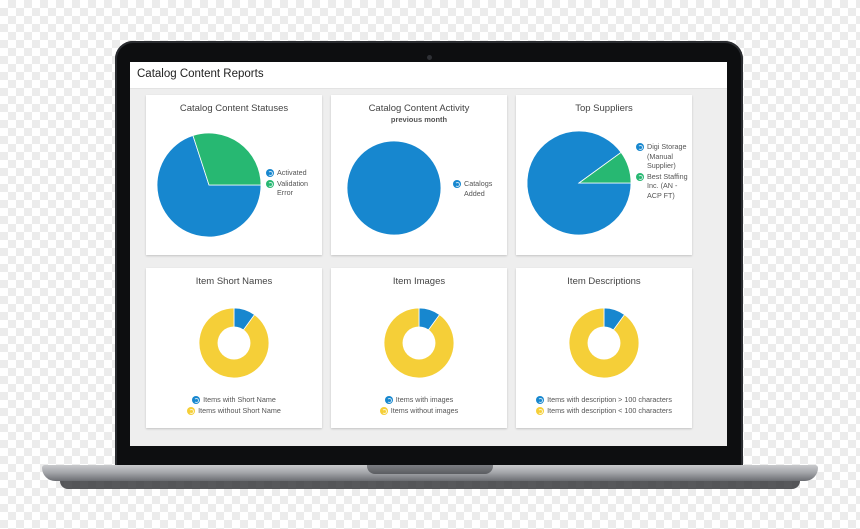 The width and height of the screenshot is (860, 529). I want to click on chart-legend: Activated Validation Error, so click(294, 183).